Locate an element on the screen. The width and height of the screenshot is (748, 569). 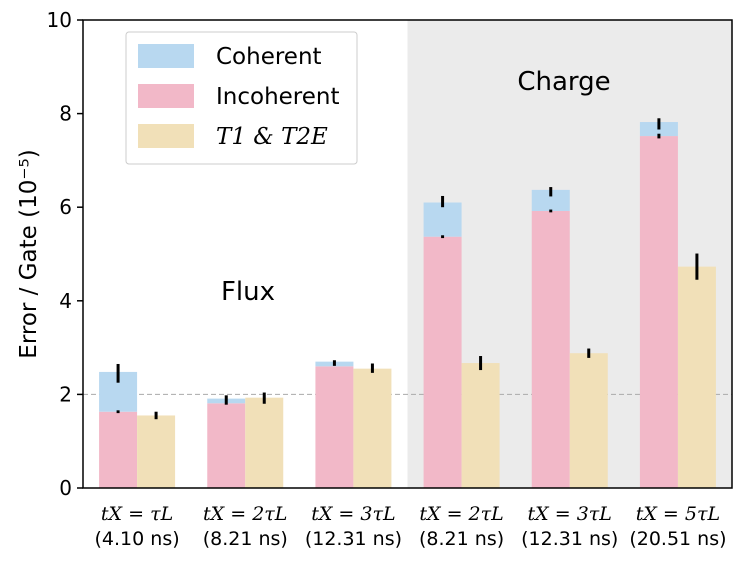
legend-label: T1 & T2E is located at coordinates (272, 137).